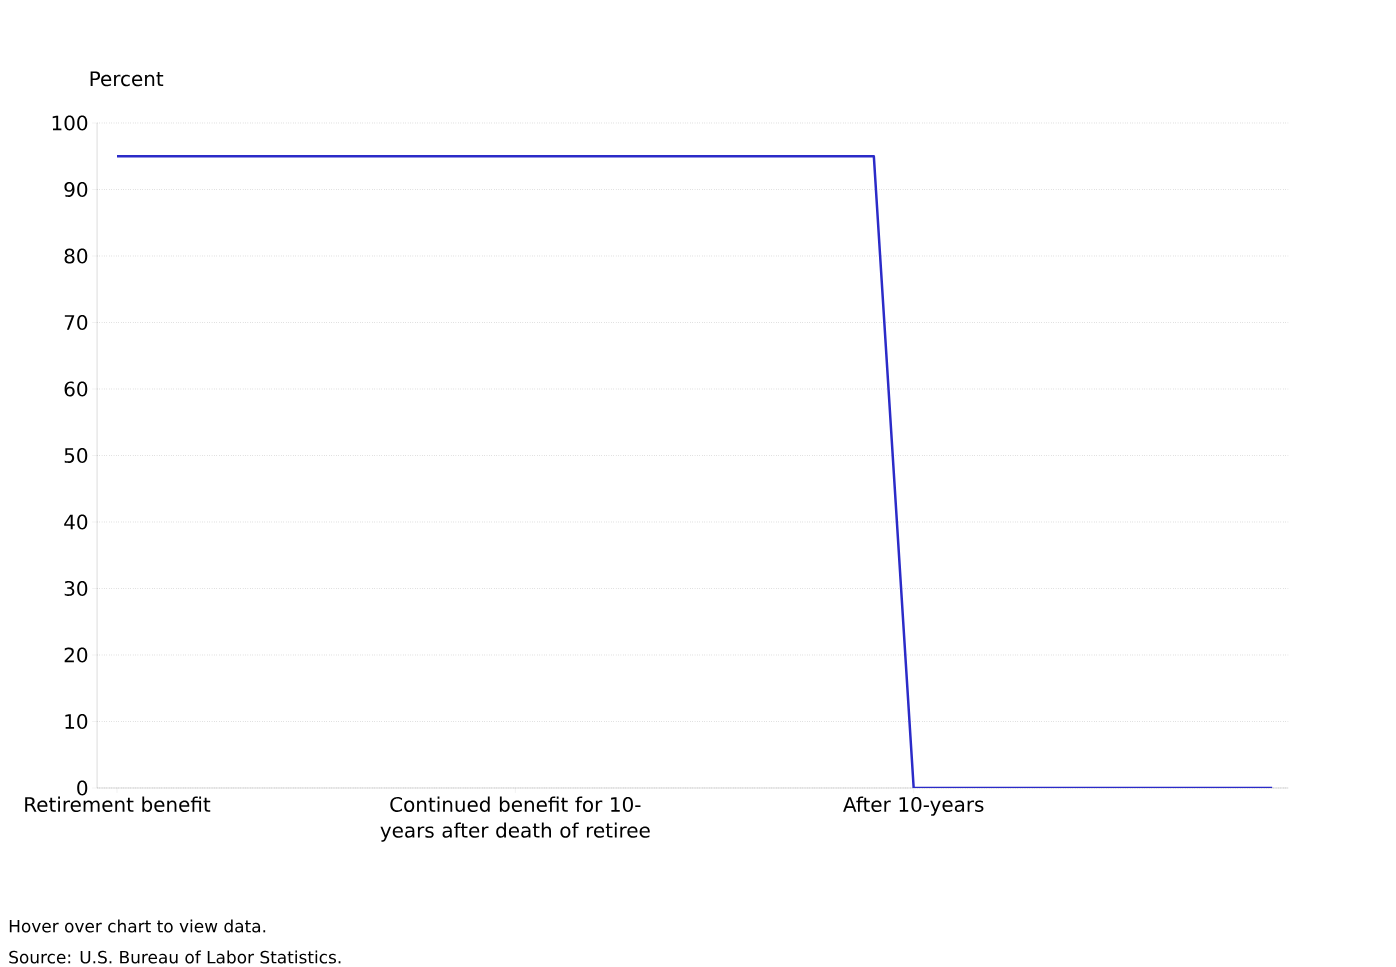 The height and width of the screenshot is (967, 1396). I want to click on x-tick-label: Retirement benefit, so click(118, 804).